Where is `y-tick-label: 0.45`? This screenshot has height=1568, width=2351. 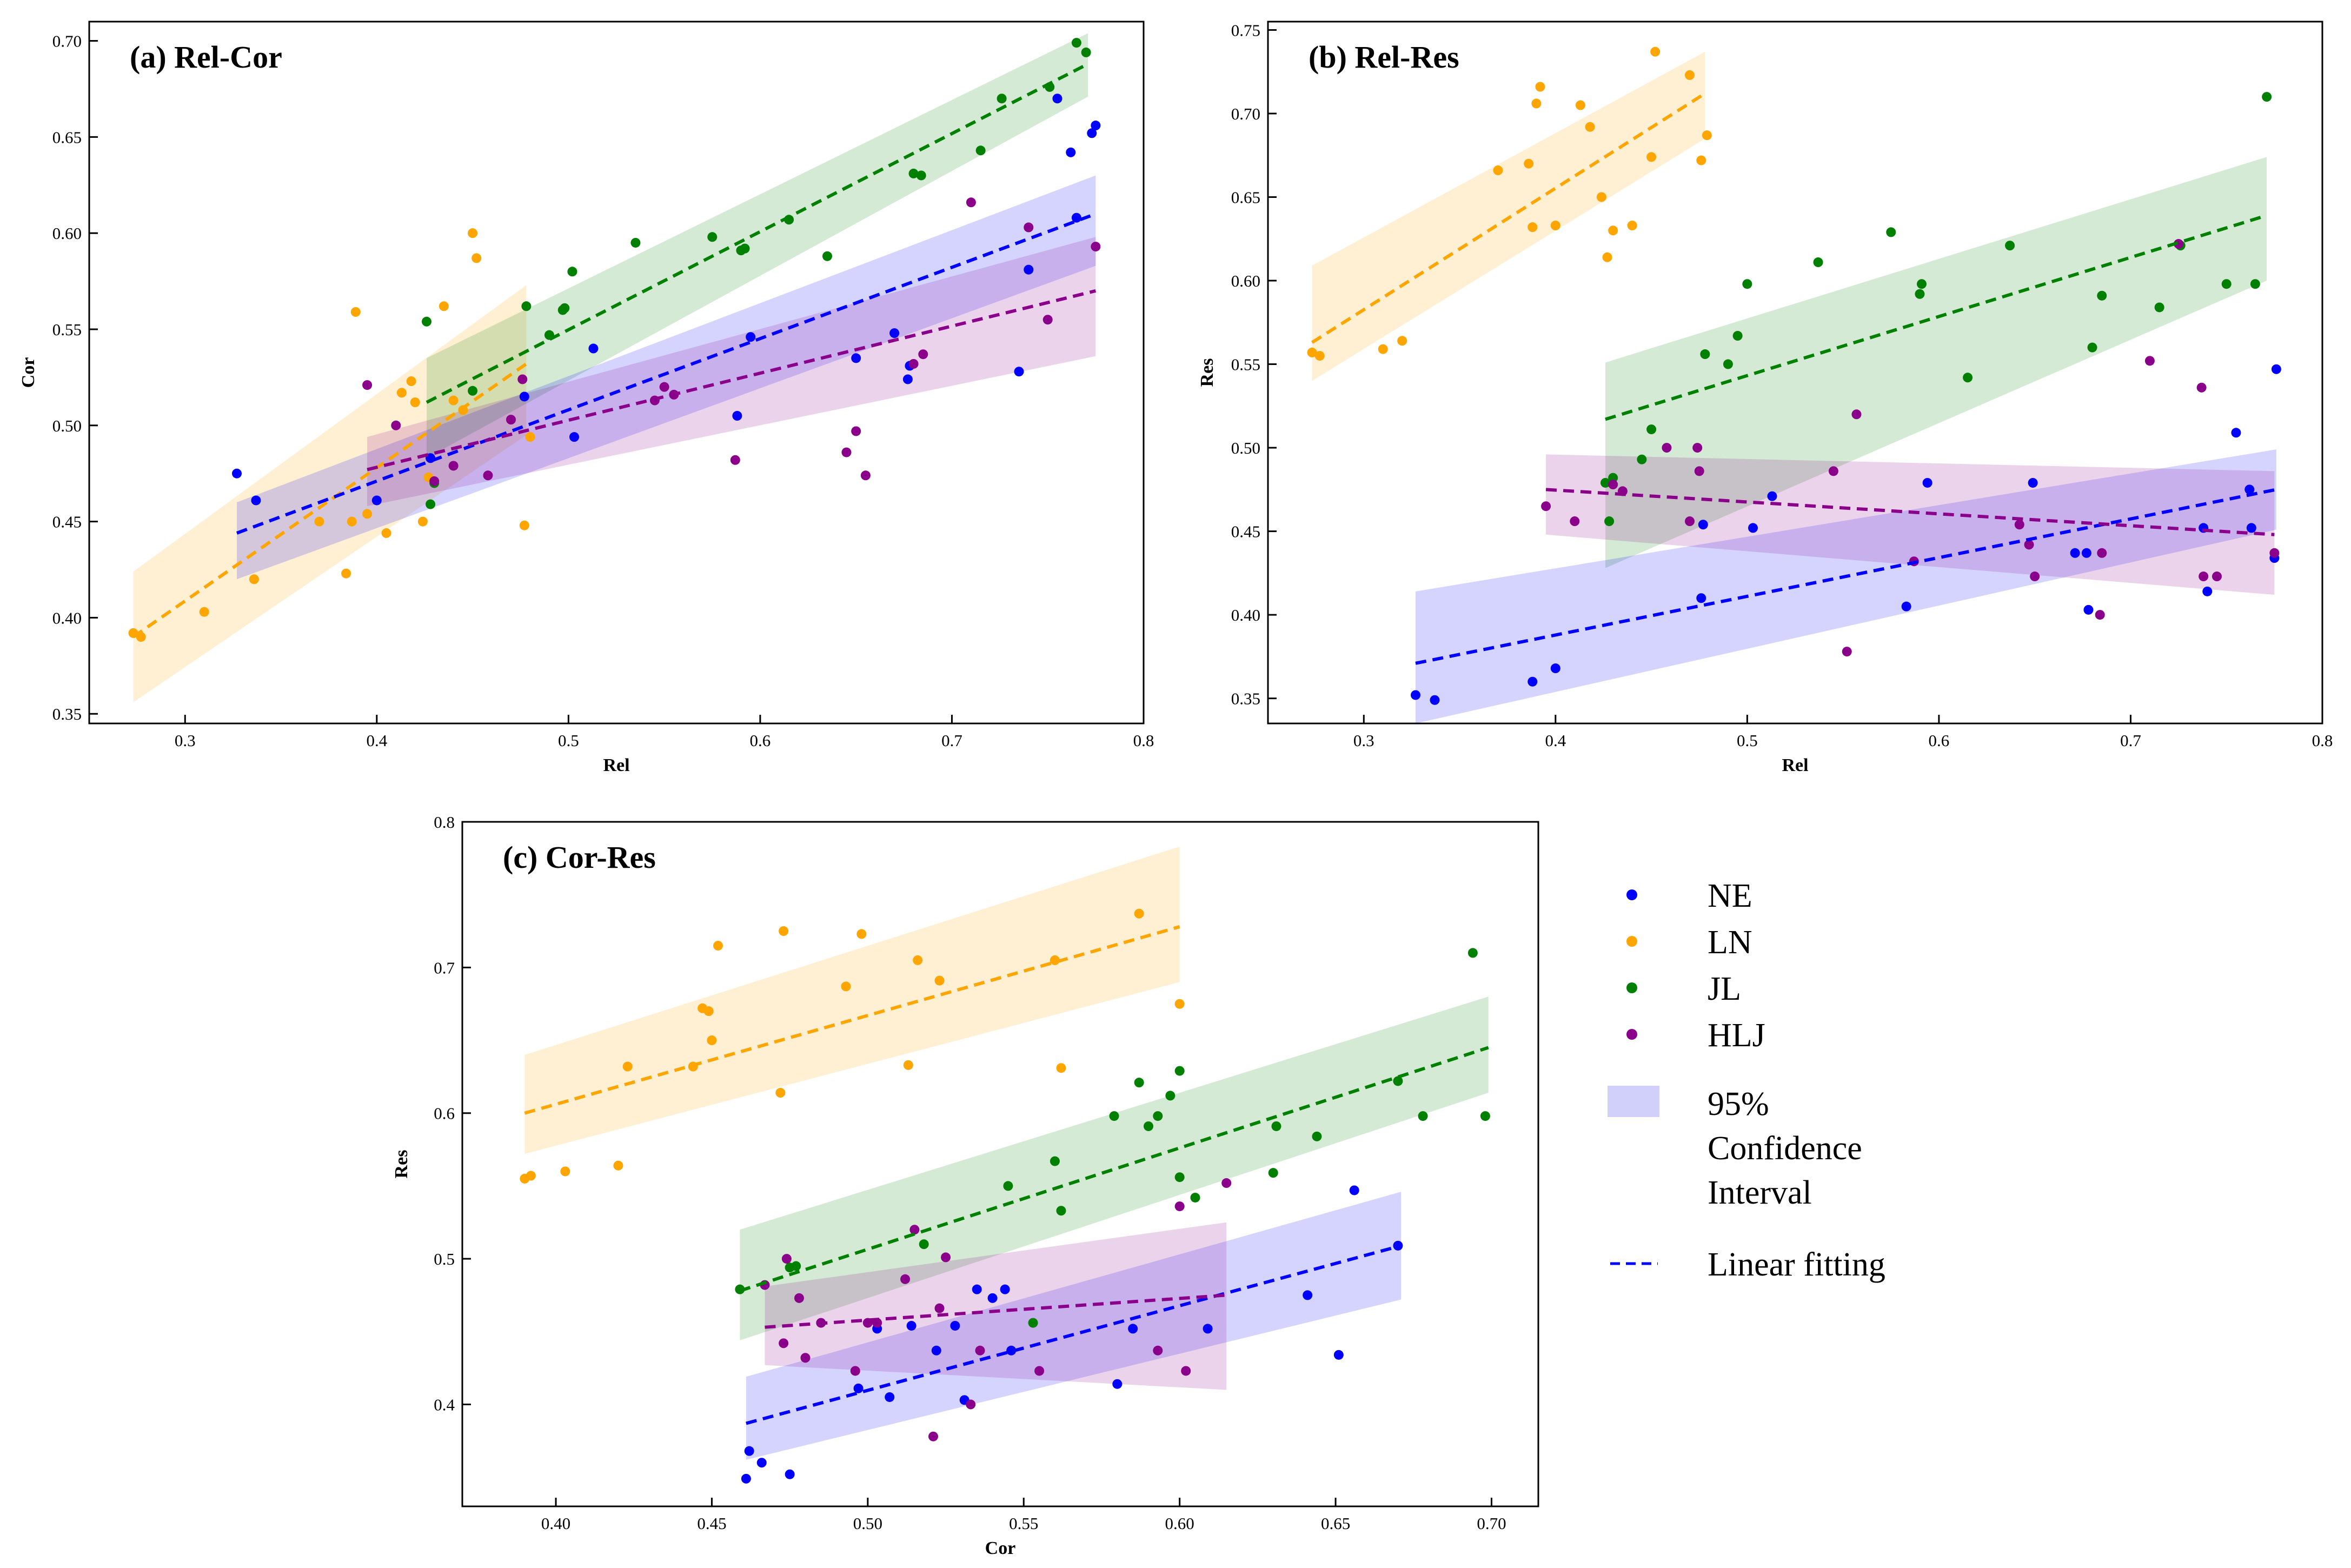 y-tick-label: 0.45 is located at coordinates (1246, 531).